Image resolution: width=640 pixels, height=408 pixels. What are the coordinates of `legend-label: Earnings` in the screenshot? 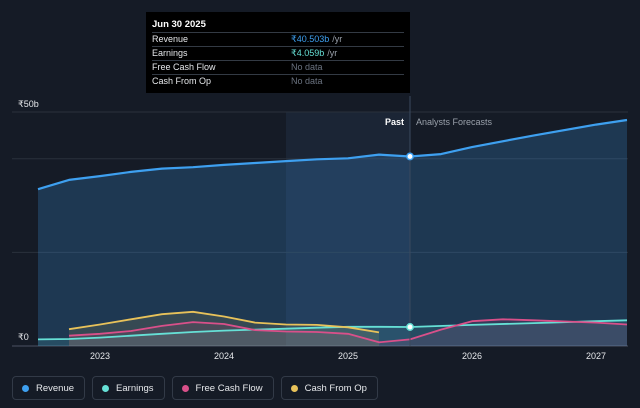 It's located at (135, 388).